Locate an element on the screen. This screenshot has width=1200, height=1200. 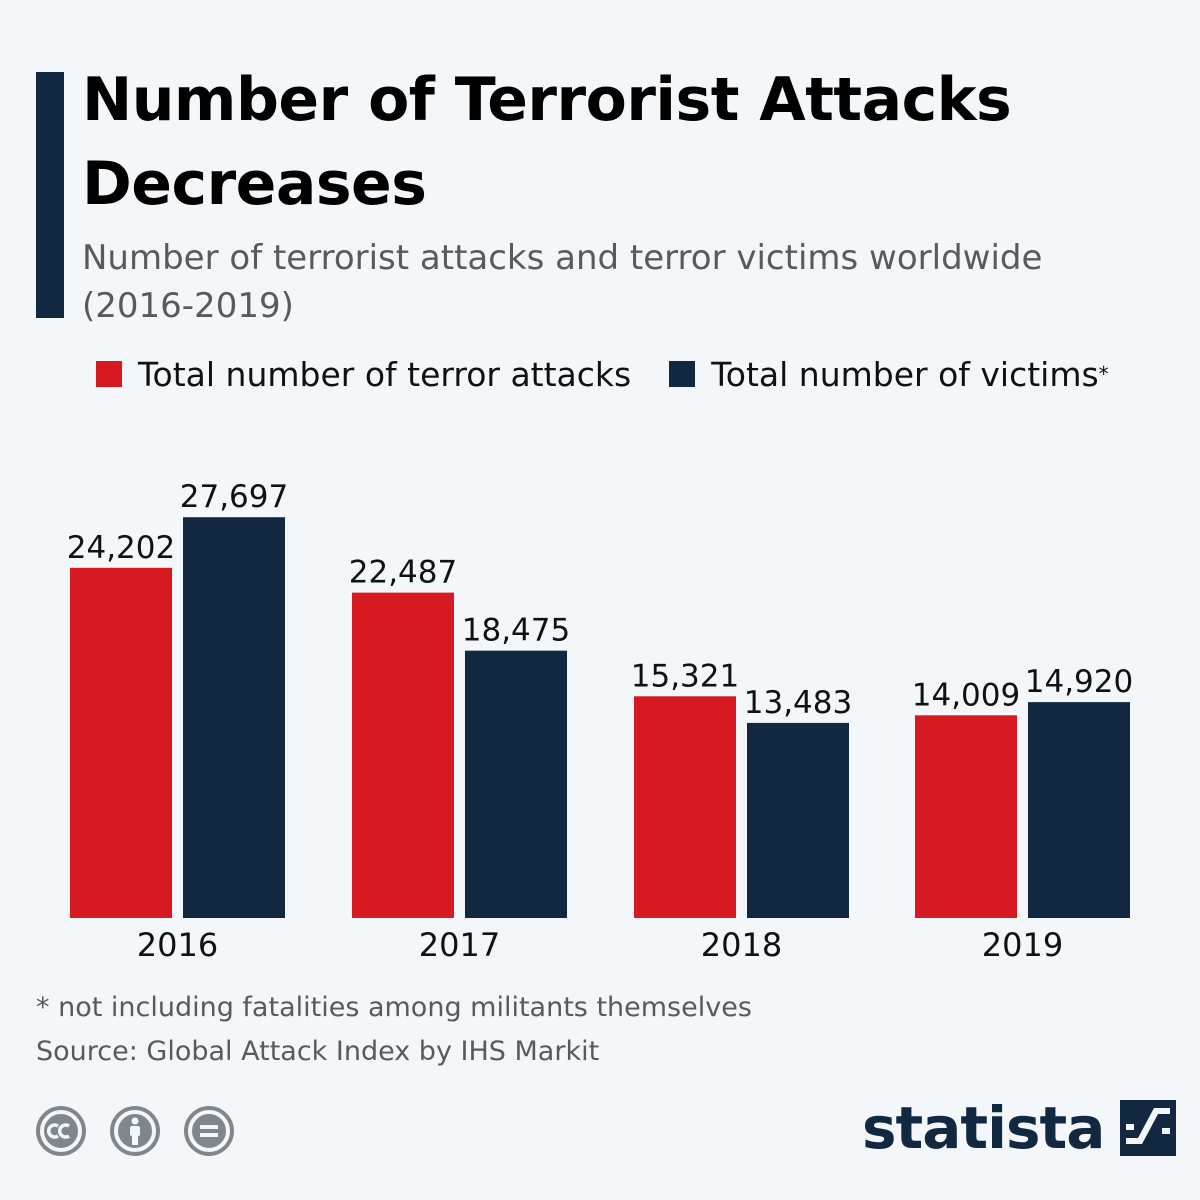
legend-label-victims: Total number of victims is located at coordinates (905, 374).